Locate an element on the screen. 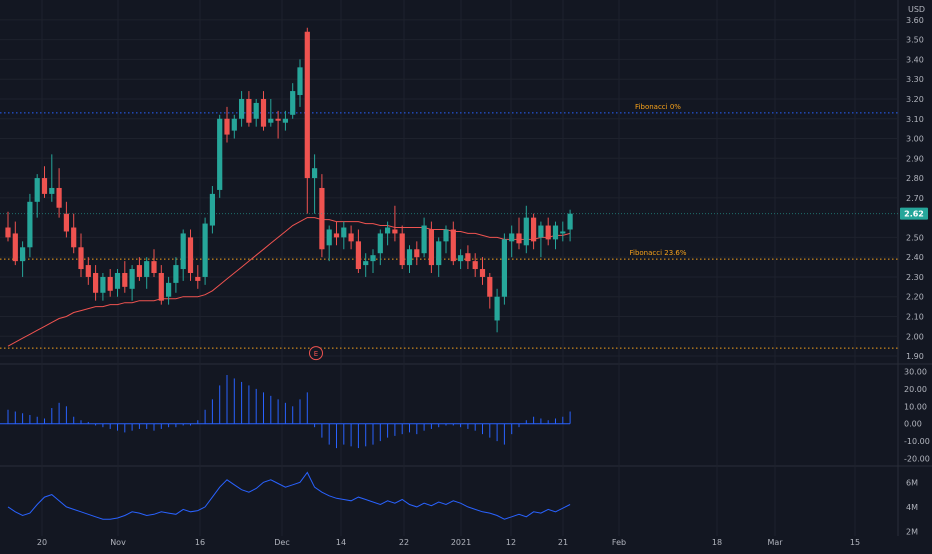 The width and height of the screenshot is (932, 554). y-tick-label: 2.70 is located at coordinates (915, 198).